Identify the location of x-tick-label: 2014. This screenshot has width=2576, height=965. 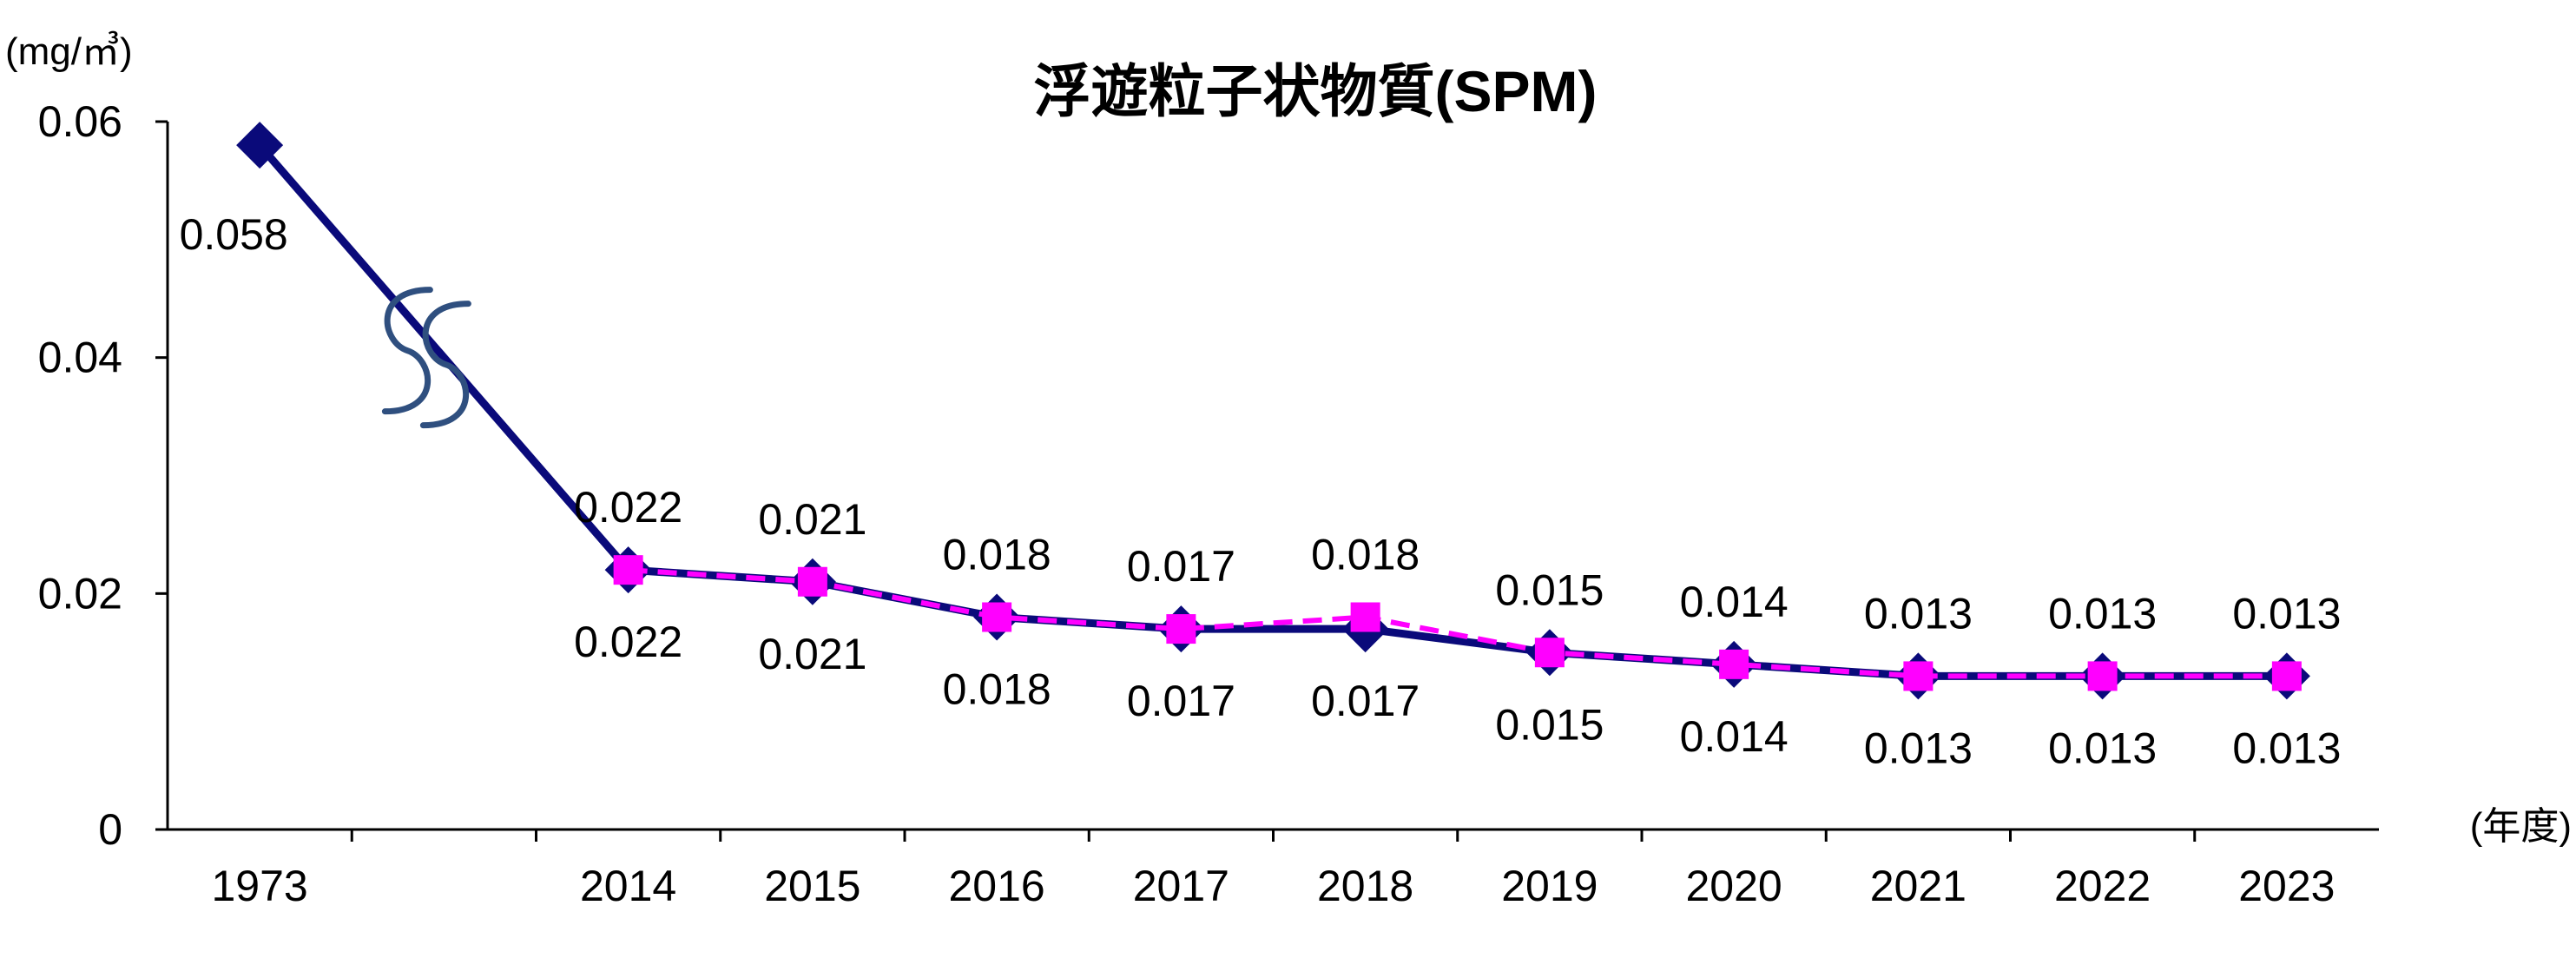
(628, 886).